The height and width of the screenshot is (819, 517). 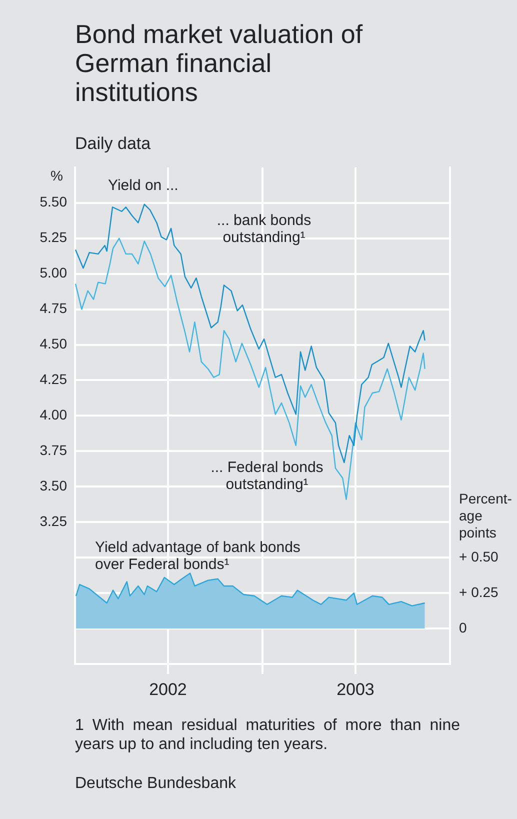 I want to click on text: 1 With mean residual maturities of more than nine years up to and including ten years., so click(x=267, y=735).